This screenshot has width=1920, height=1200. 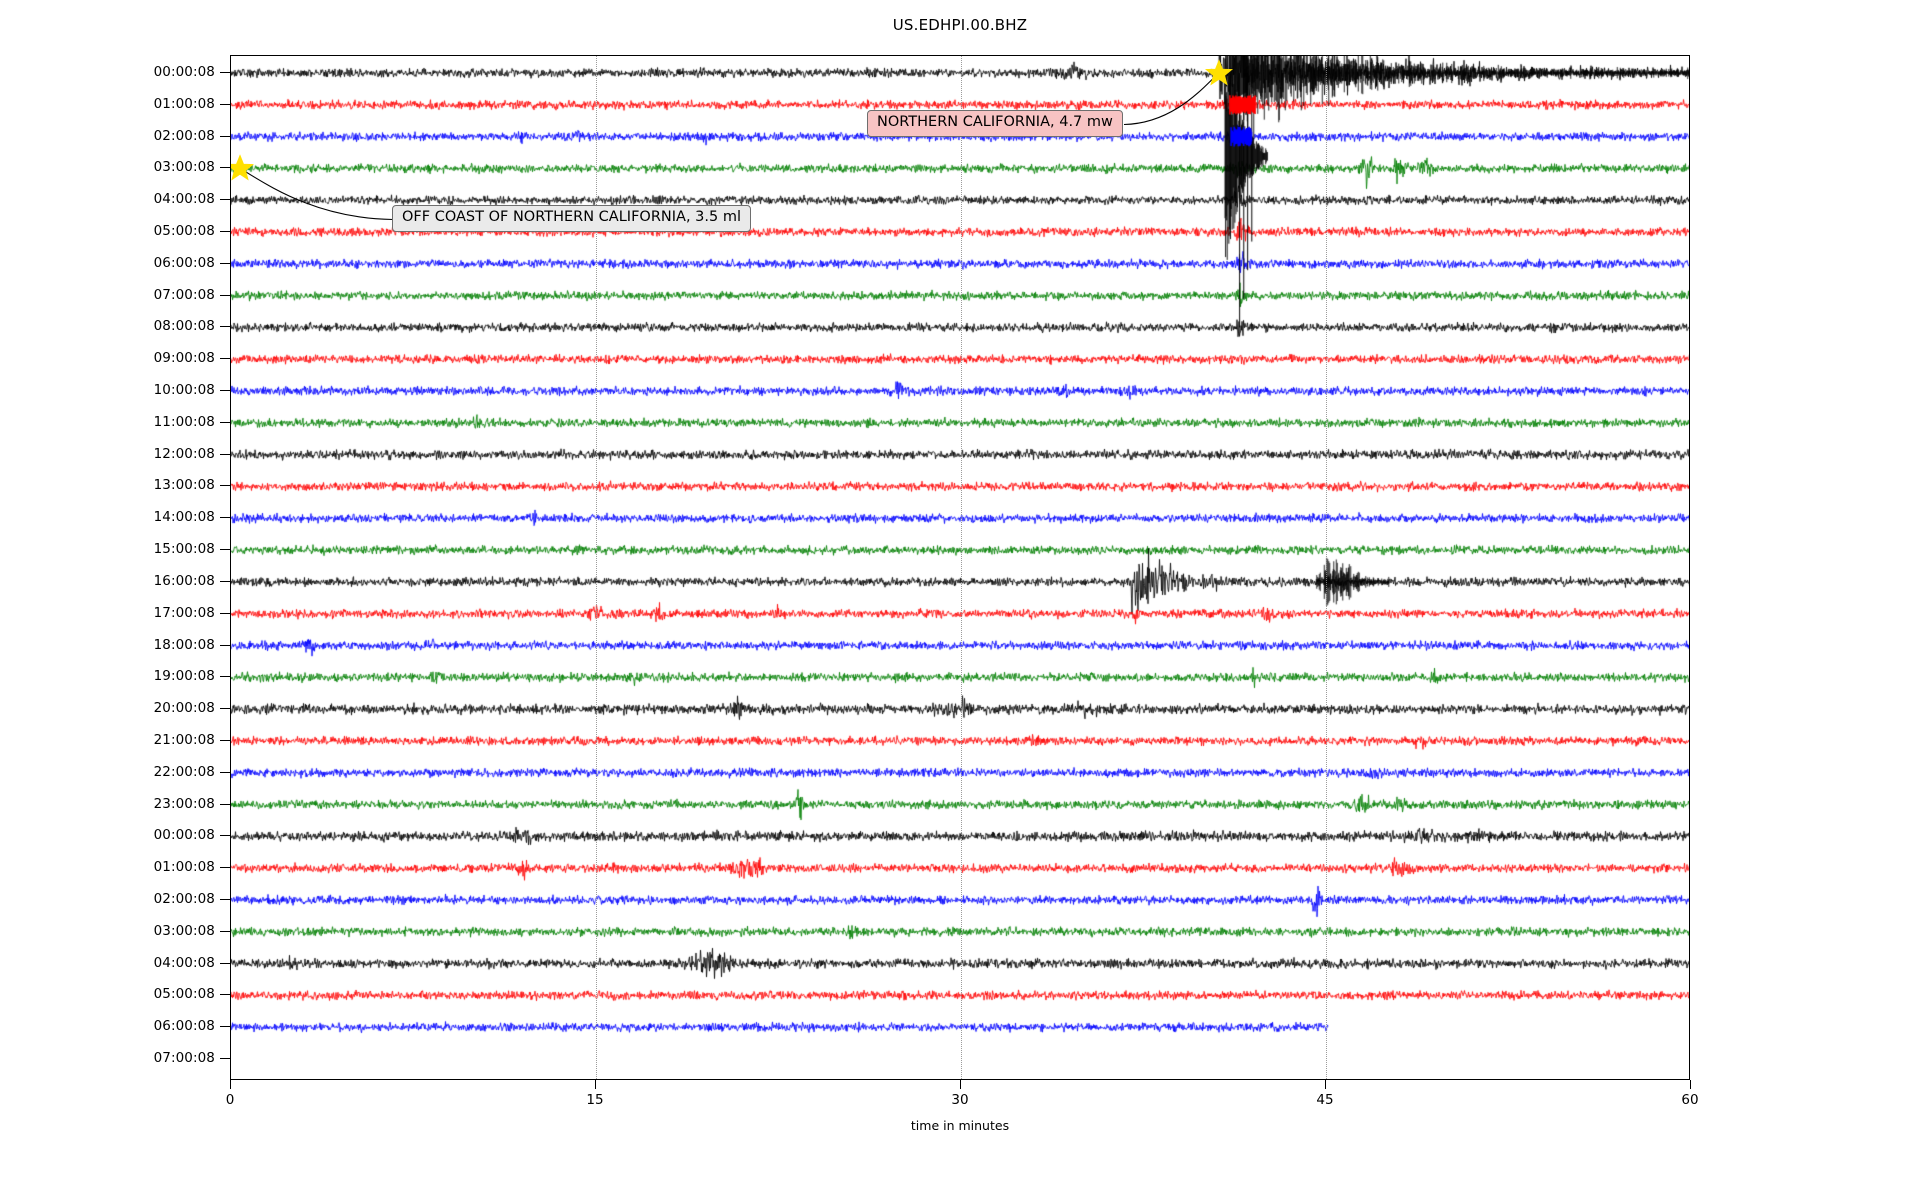 What do you see at coordinates (184, 803) in the screenshot?
I see `y-axis-label-23: 23:00:08` at bounding box center [184, 803].